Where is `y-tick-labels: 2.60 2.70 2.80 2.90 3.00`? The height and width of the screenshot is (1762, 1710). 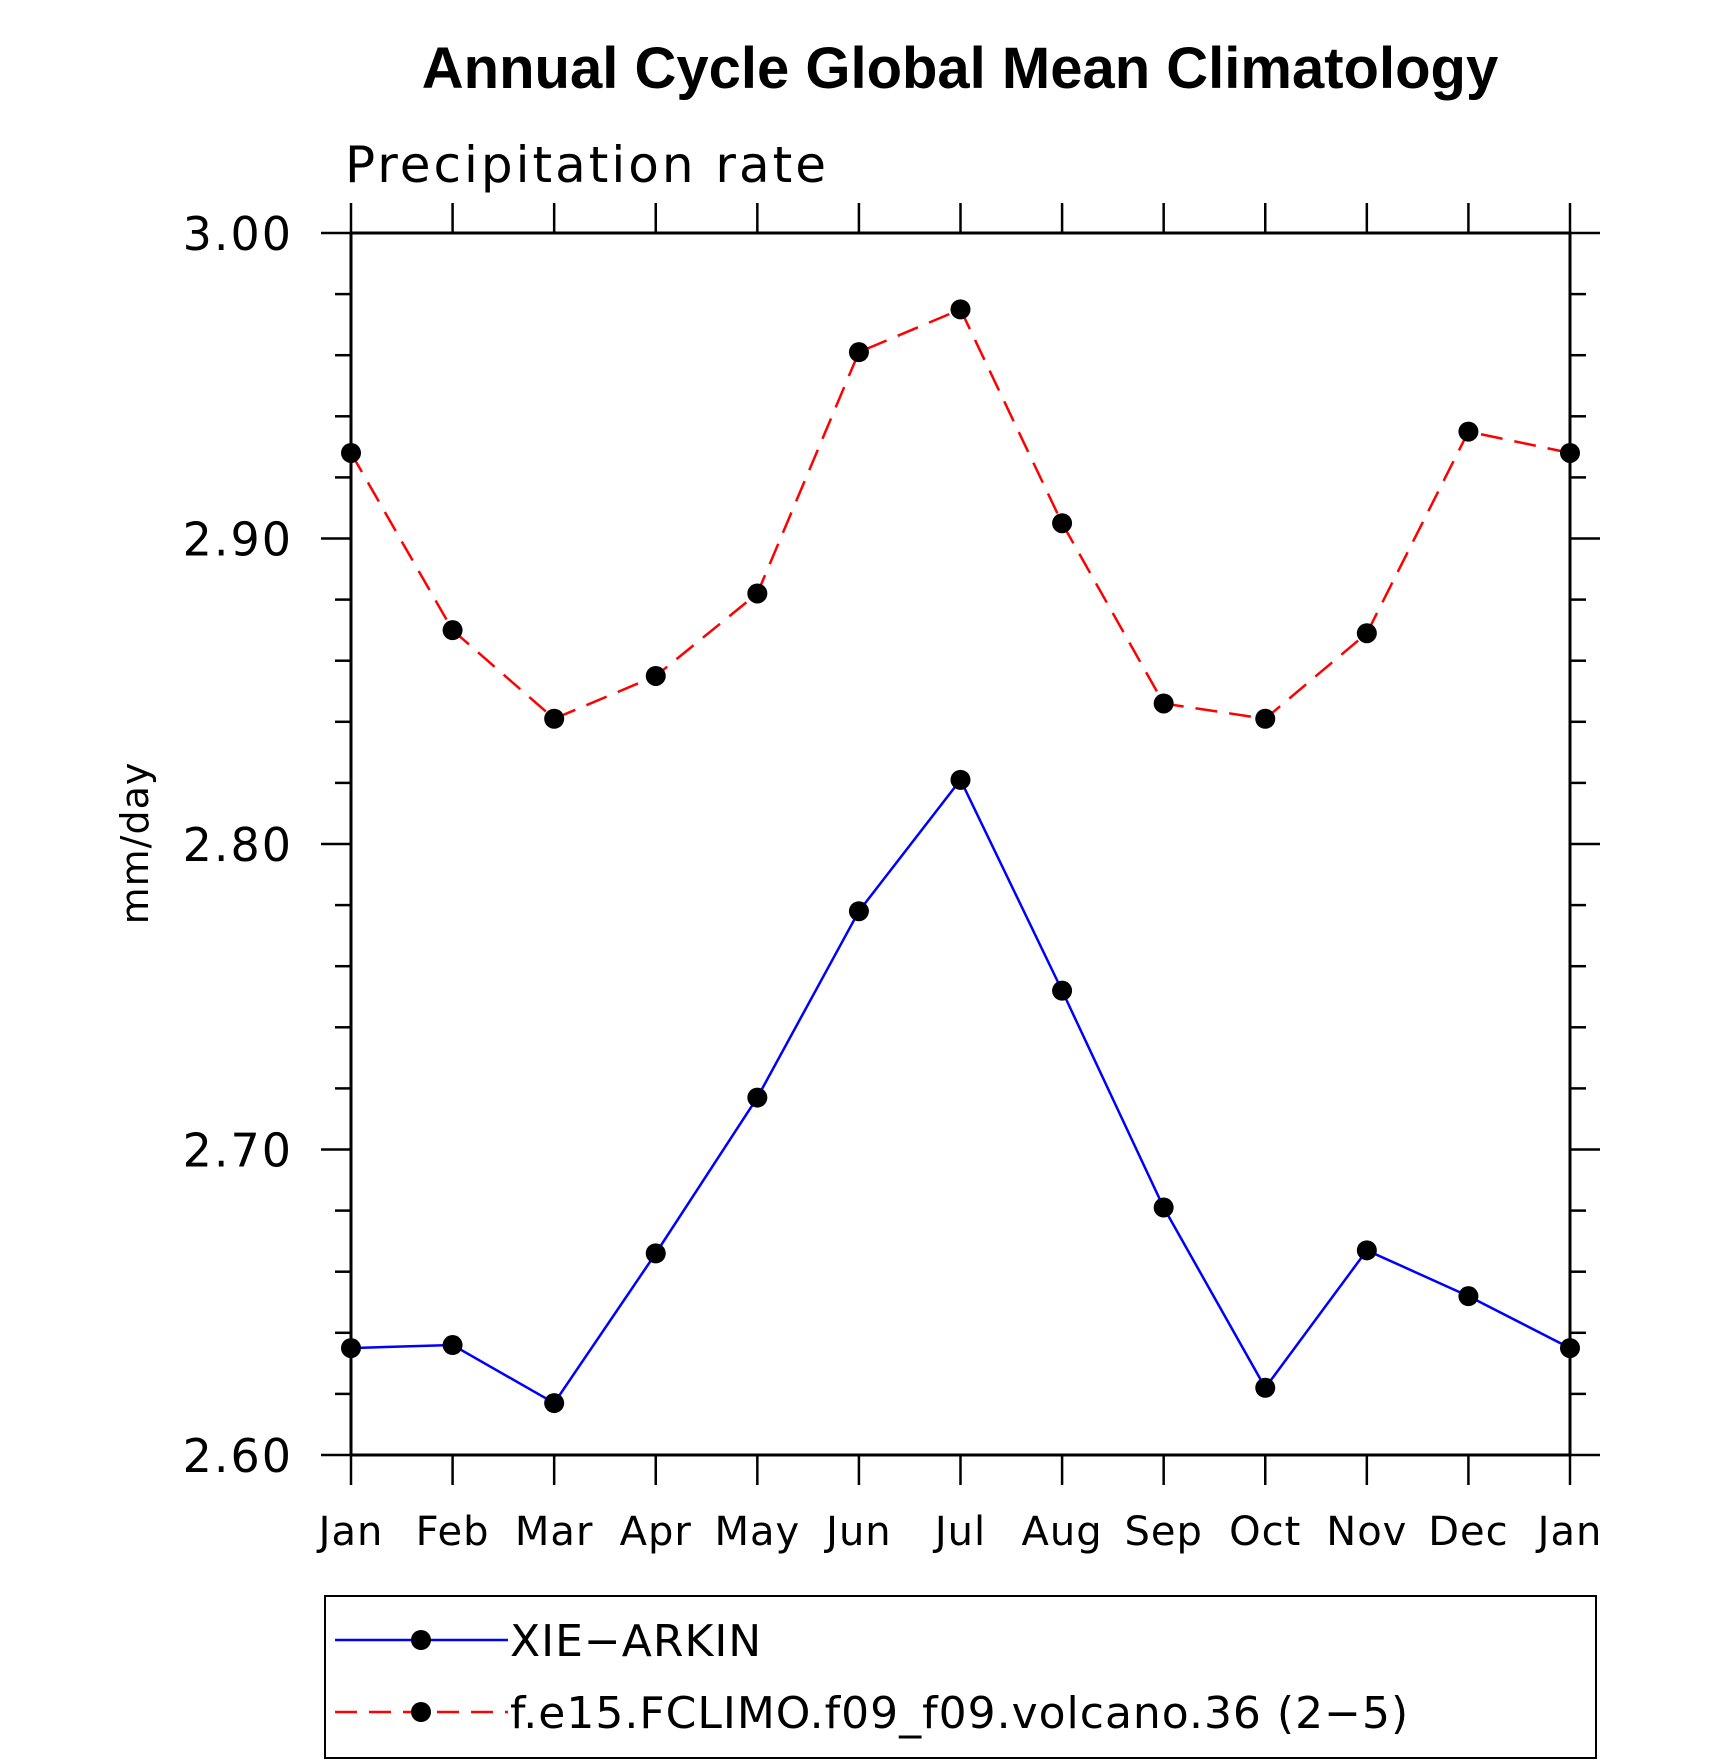 y-tick-labels: 2.60 2.70 2.80 2.90 3.00 is located at coordinates (238, 845).